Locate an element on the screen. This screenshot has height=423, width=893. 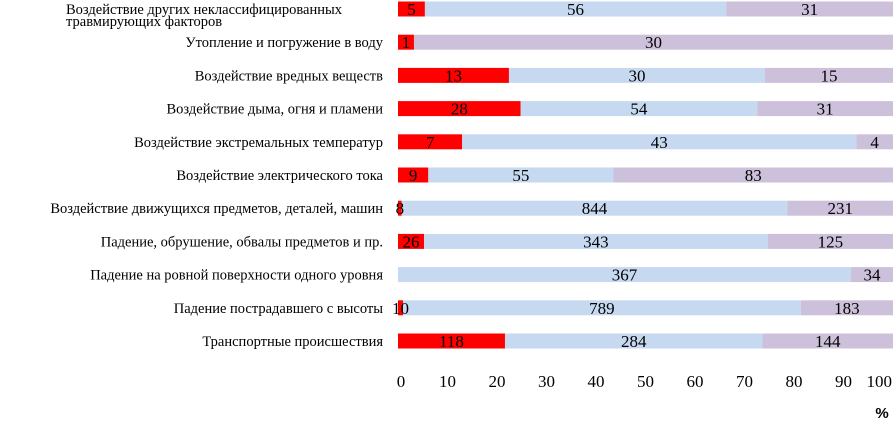
data-label: 8 is located at coordinates (400, 208).